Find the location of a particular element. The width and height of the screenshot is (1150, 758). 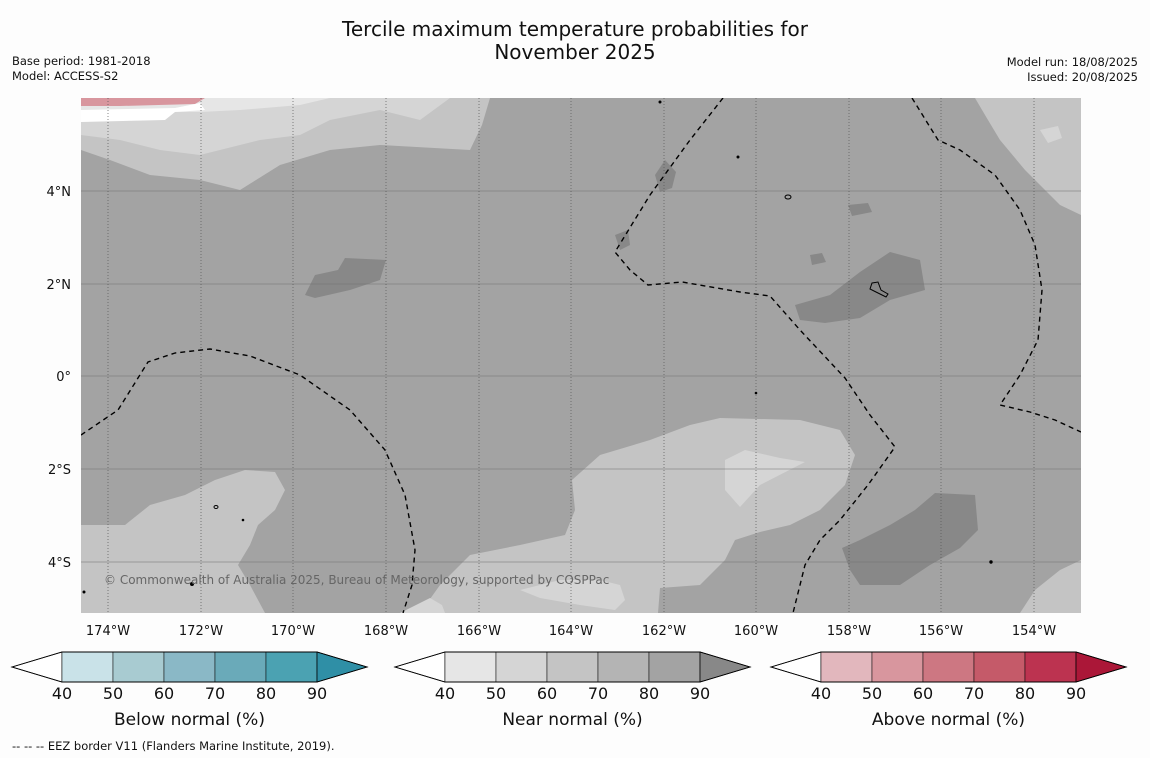

colorbar-near-normal-high-extension is located at coordinates (725, 667).